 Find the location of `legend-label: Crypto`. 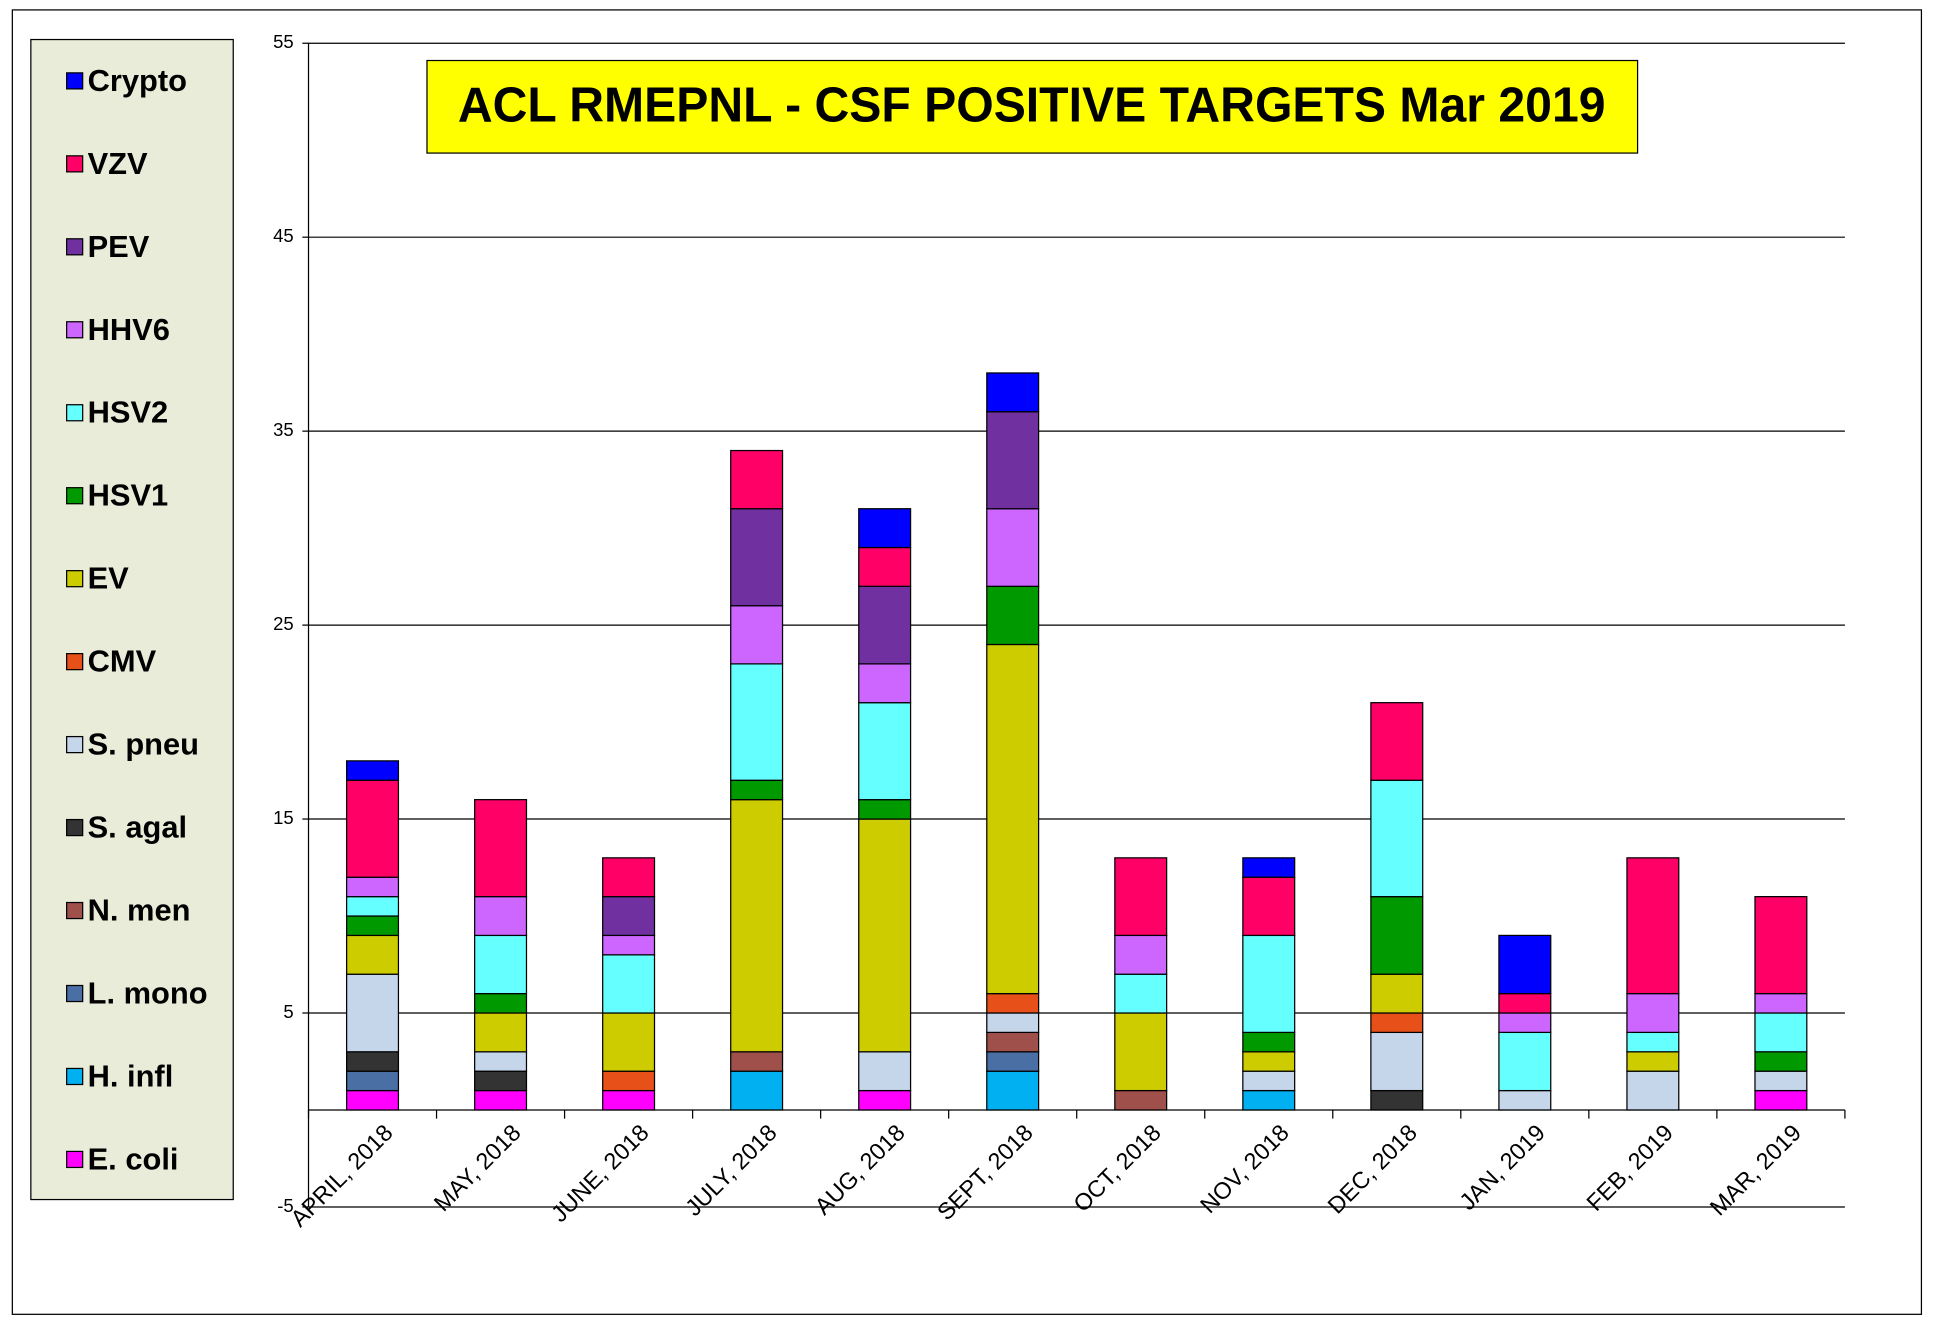

legend-label: Crypto is located at coordinates (137, 80).